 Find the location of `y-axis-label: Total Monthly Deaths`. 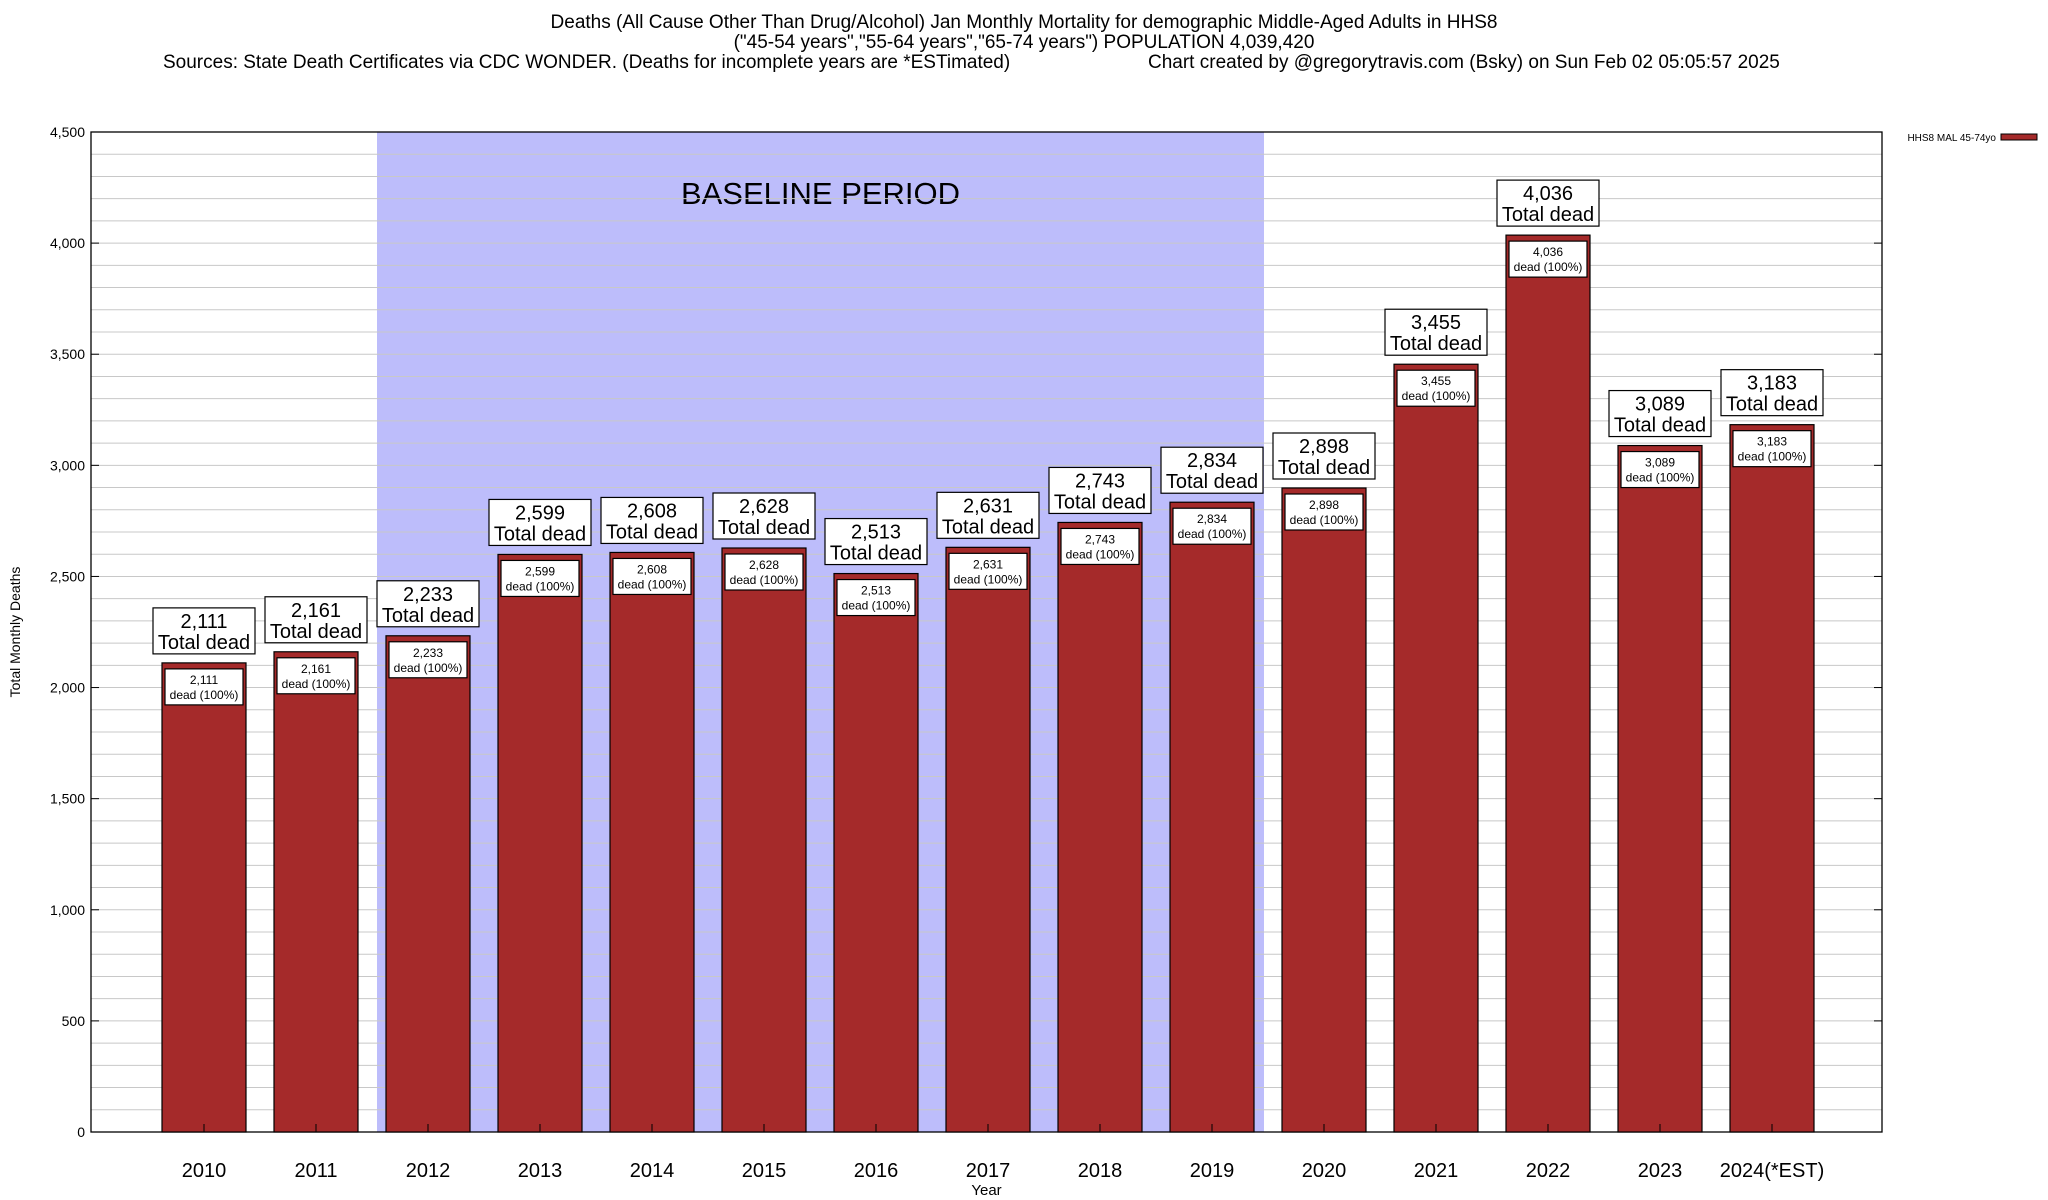

y-axis-label: Total Monthly Deaths is located at coordinates (15, 632).